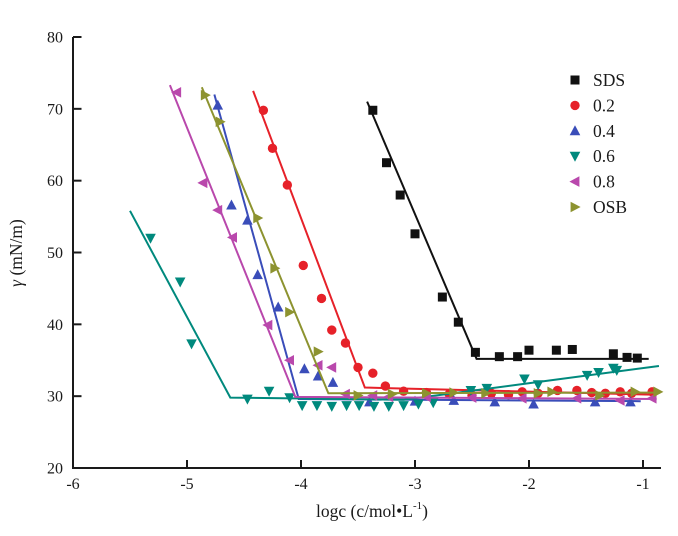 Image resolution: width=678 pixels, height=536 pixels. What do you see at coordinates (186, 484) in the screenshot?
I see `x-tick-label: -5` at bounding box center [186, 484].